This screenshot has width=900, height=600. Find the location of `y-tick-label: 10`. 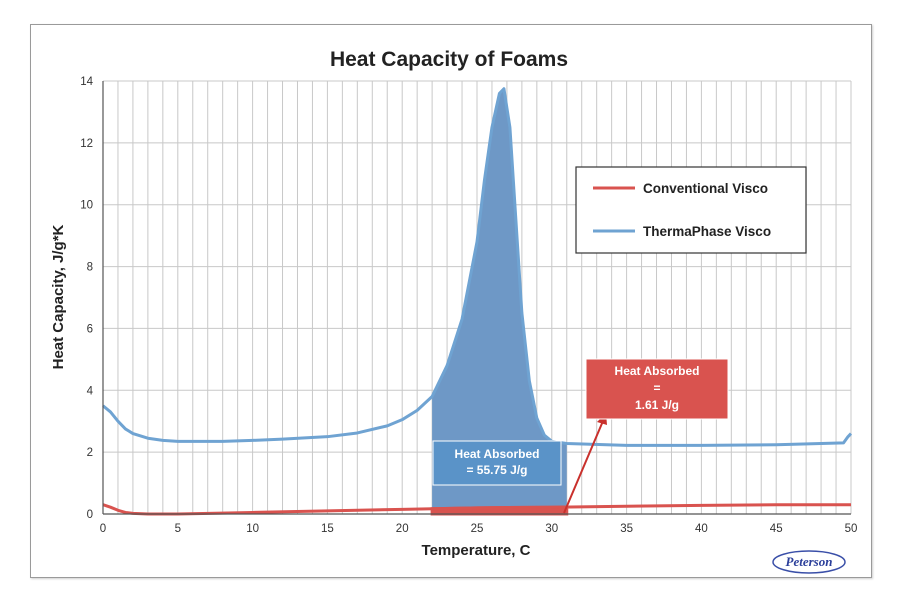

y-tick-label: 10 is located at coordinates (86, 206).